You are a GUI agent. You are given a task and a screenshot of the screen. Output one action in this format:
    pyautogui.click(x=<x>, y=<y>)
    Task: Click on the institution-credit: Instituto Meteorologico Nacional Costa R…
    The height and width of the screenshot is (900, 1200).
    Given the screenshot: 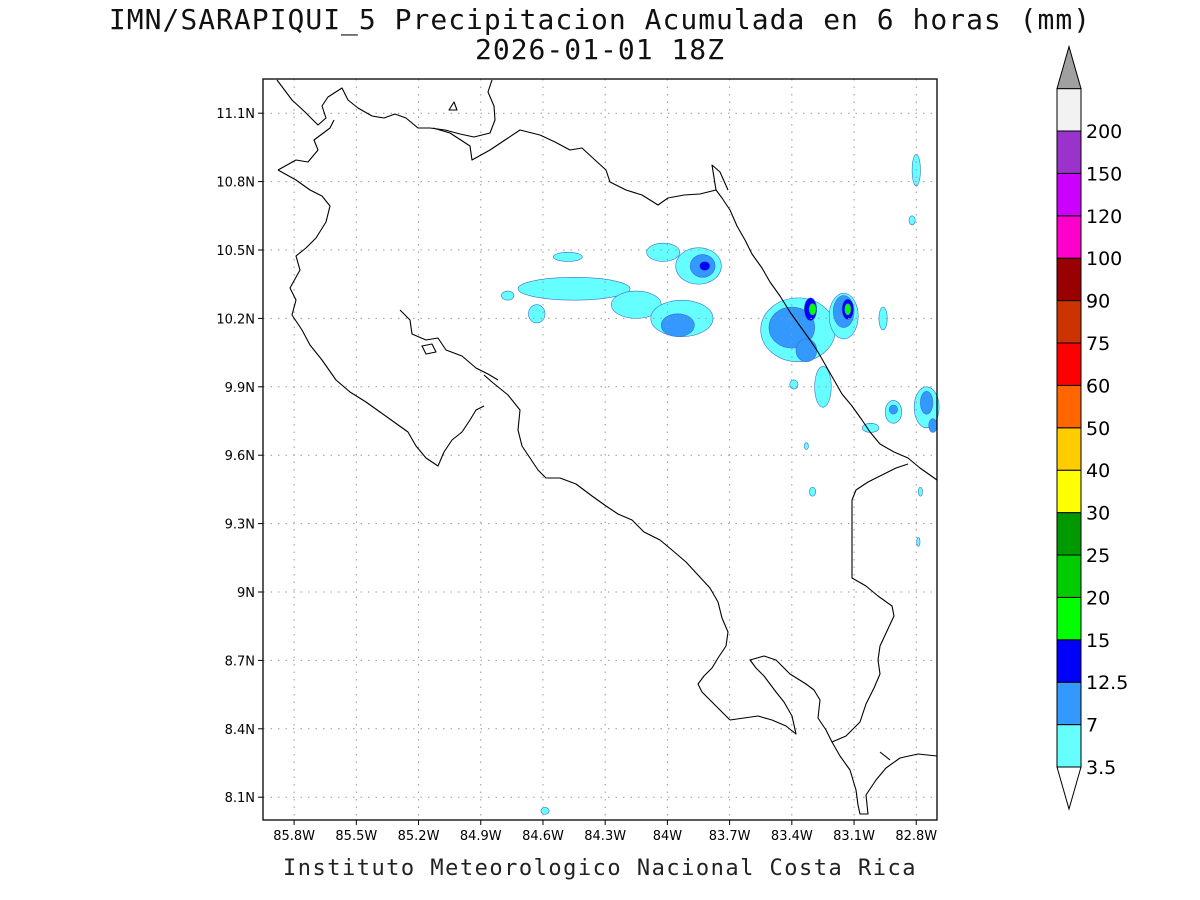 What is the action you would take?
    pyautogui.click(x=600, y=868)
    